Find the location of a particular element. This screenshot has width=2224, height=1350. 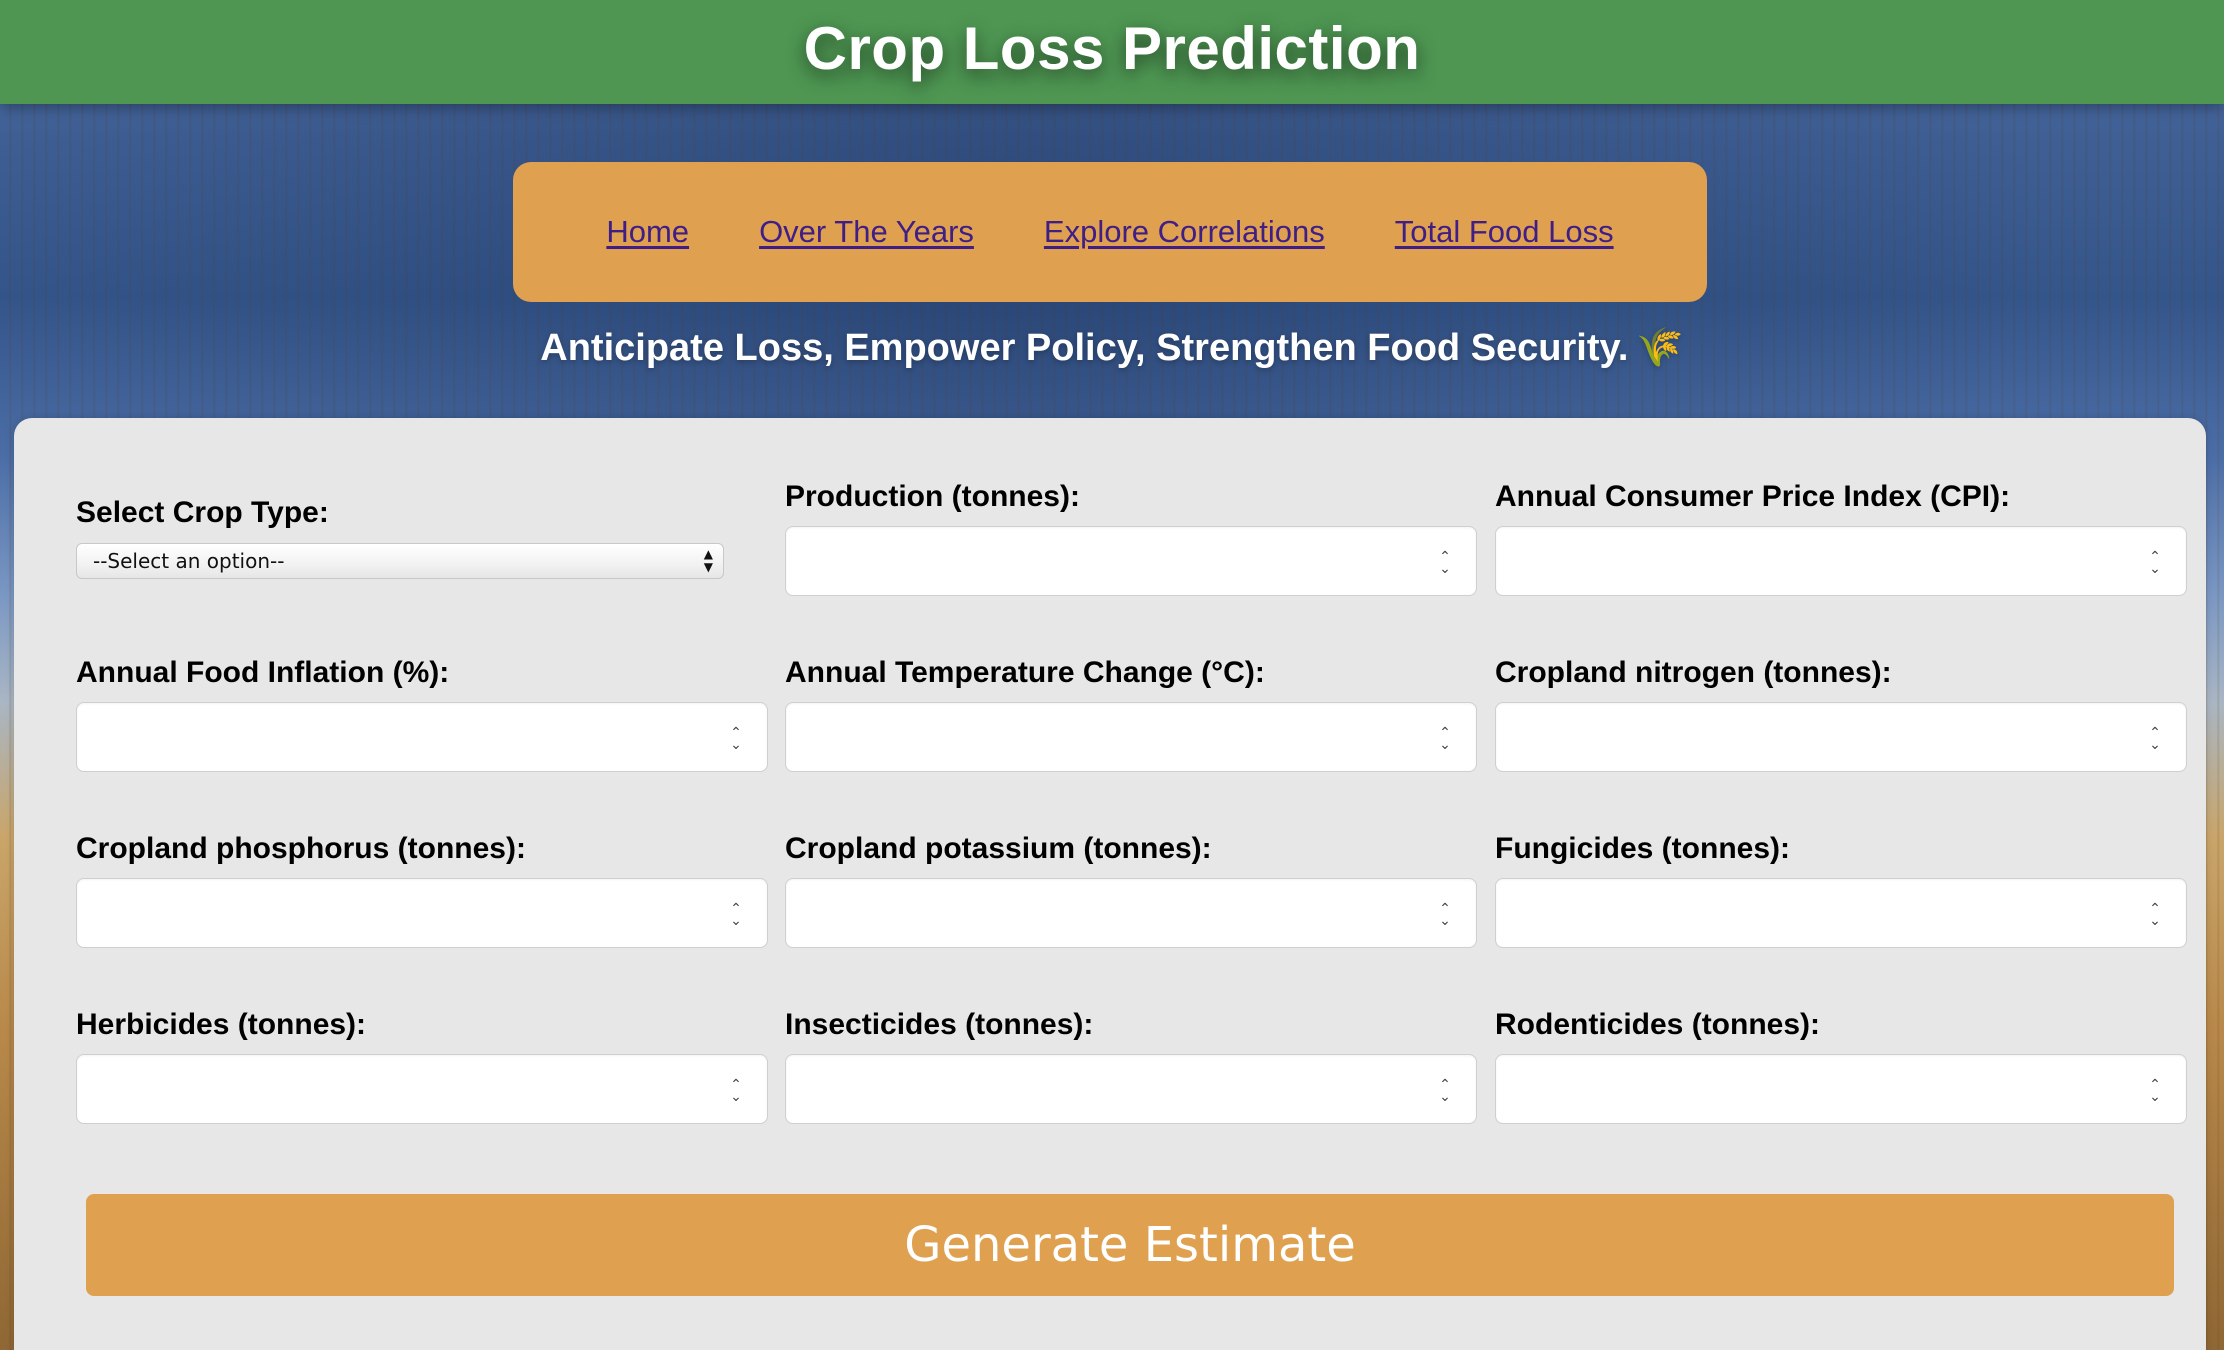

fungicides-label: Fungicides (tonnes): is located at coordinates (1642, 848).